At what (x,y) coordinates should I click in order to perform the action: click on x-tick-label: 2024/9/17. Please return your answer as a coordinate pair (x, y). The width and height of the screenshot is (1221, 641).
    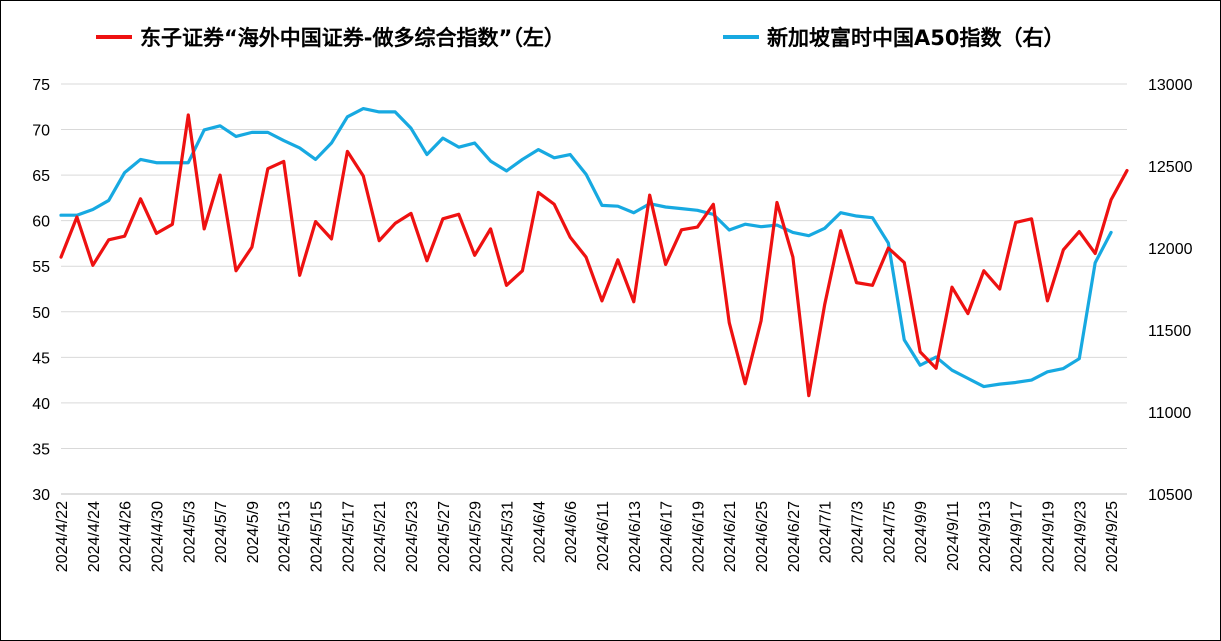
    Looking at the image, I should click on (1017, 536).